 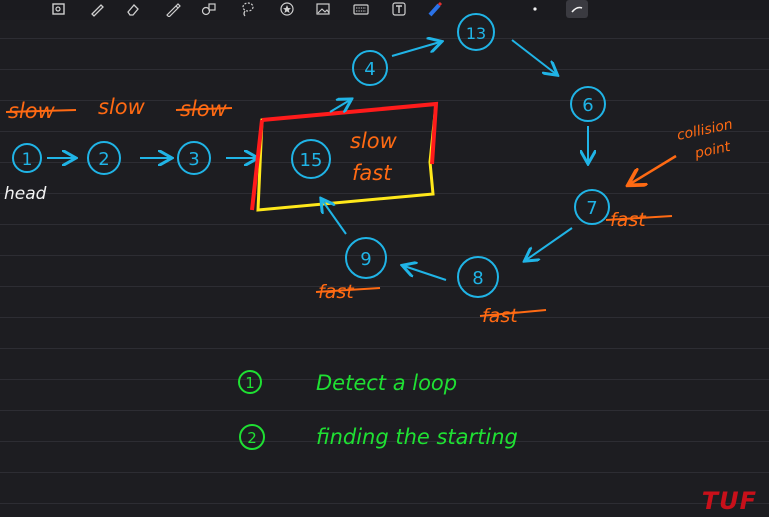 I want to click on pen-icon, so click(x=97, y=9).